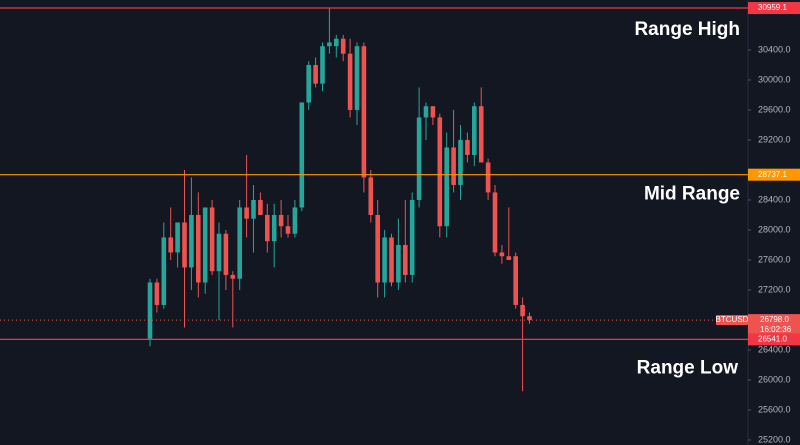 The image size is (800, 445). What do you see at coordinates (687, 29) in the screenshot?
I see `level-name: Range High` at bounding box center [687, 29].